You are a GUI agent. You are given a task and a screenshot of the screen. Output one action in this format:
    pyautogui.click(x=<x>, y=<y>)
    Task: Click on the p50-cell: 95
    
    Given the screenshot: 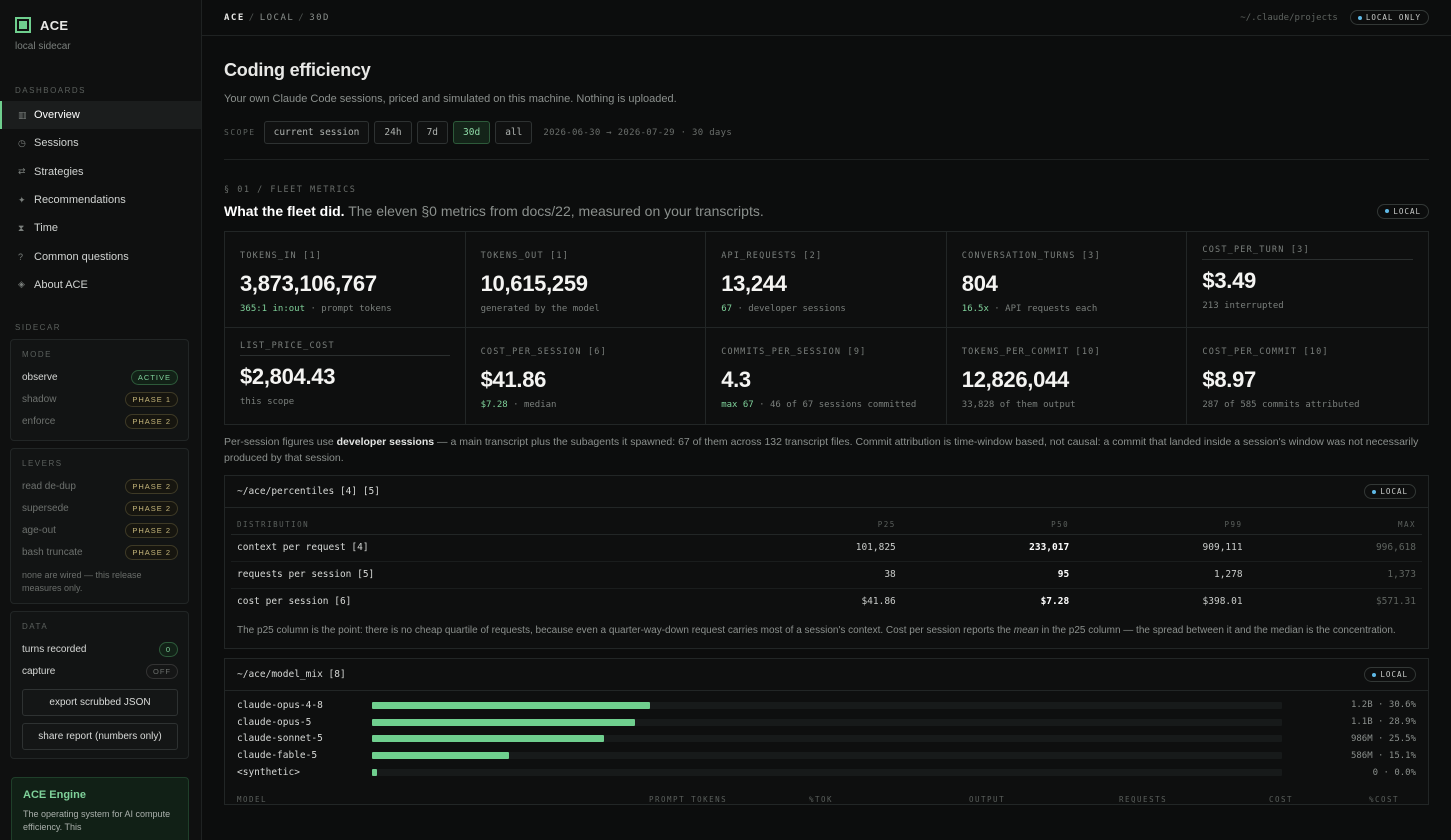 What is the action you would take?
    pyautogui.click(x=988, y=575)
    